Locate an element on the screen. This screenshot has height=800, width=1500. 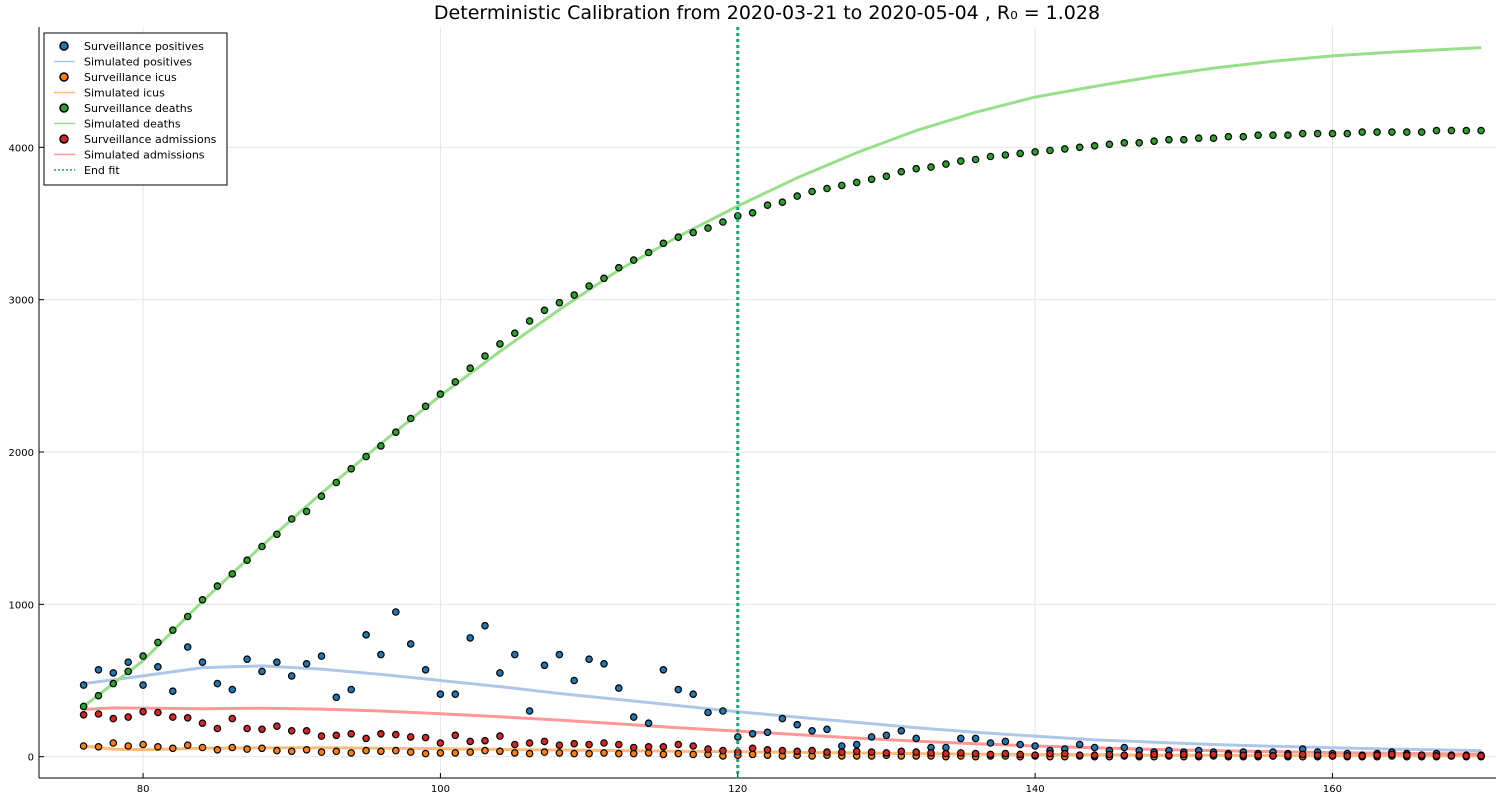
x-tick-label: 120 is located at coordinates (737, 789).